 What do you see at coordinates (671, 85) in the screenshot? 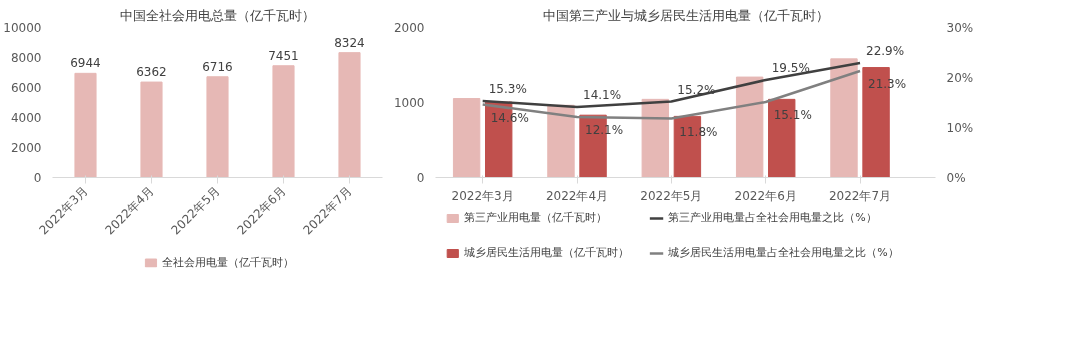
I see `line-series` at bounding box center [671, 85].